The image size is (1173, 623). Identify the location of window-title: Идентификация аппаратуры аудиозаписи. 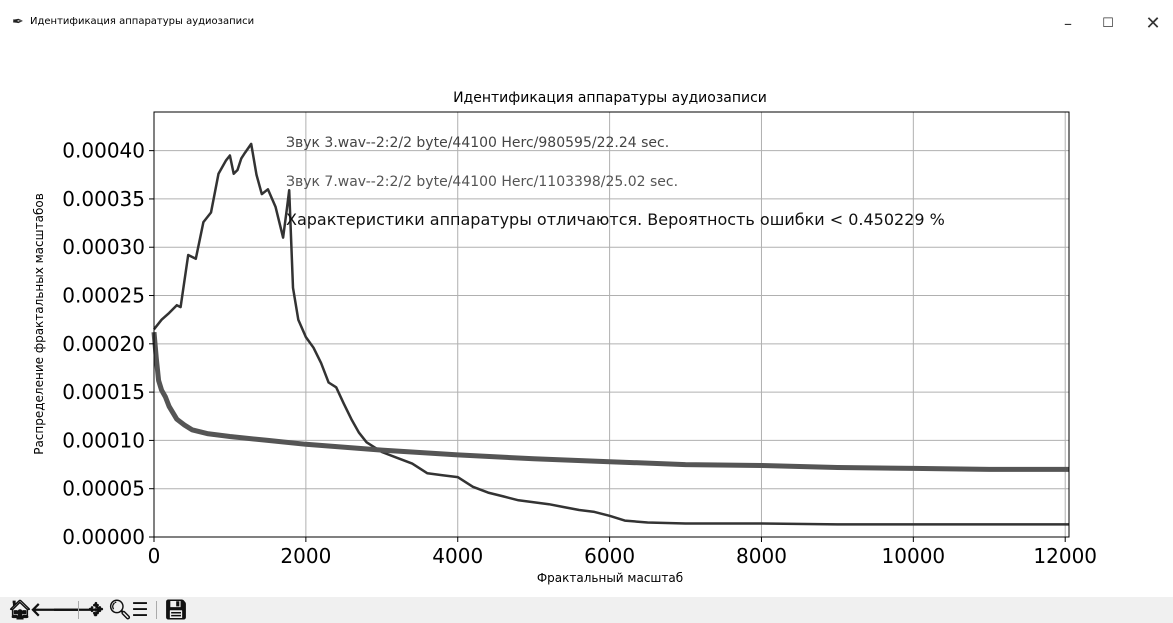
(142, 21).